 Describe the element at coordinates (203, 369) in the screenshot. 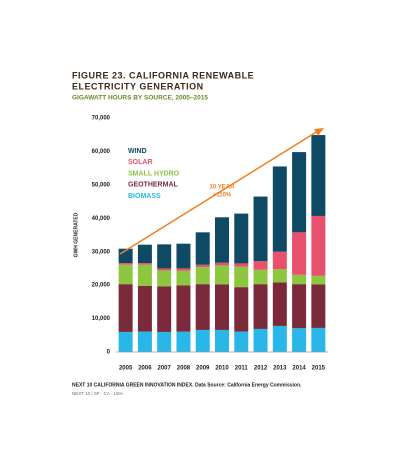

I see `x-tick-label: 2009` at that location.